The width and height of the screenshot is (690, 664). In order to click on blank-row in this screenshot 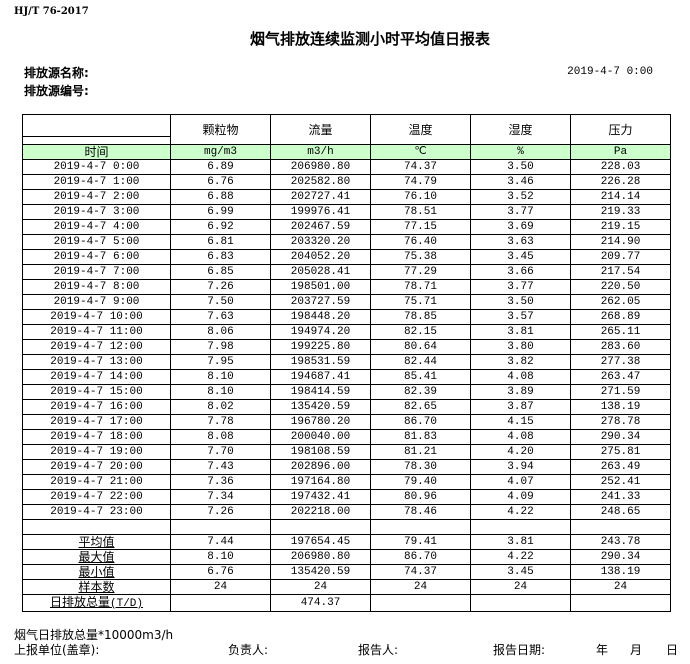, I will do `click(346, 527)`.